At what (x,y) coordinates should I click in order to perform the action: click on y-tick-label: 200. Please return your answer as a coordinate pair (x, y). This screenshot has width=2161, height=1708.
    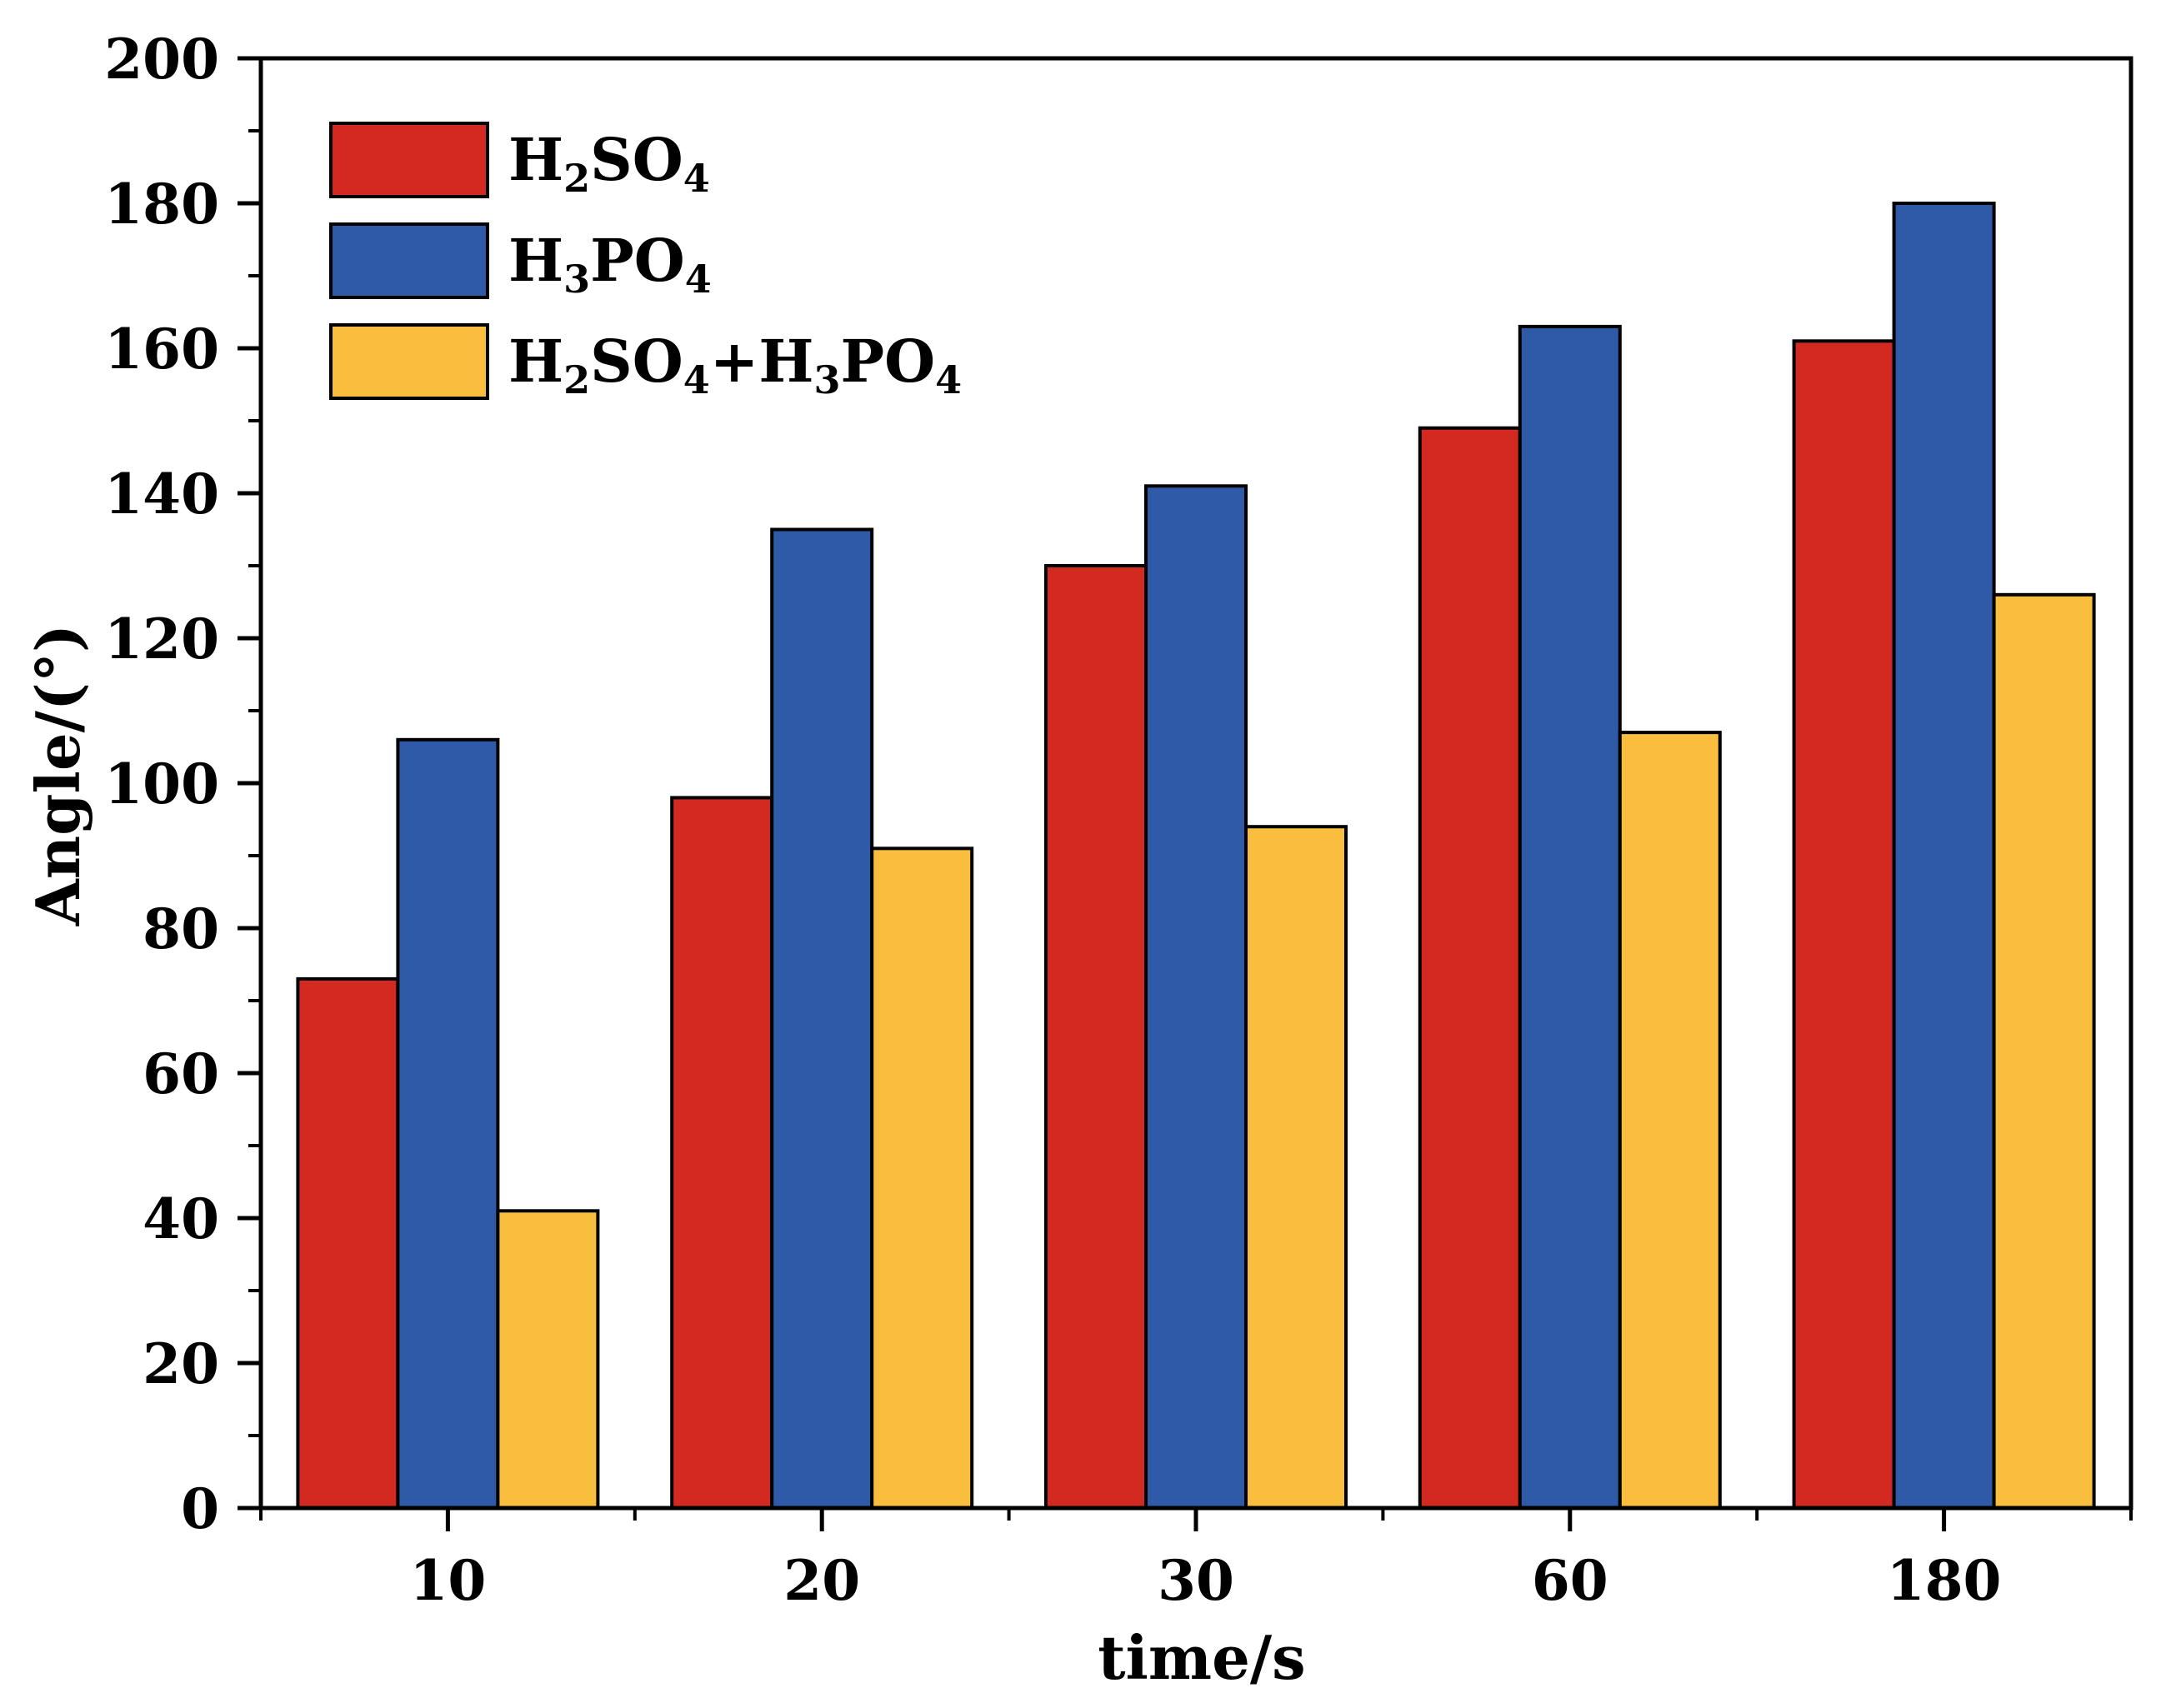
    Looking at the image, I should click on (161, 59).